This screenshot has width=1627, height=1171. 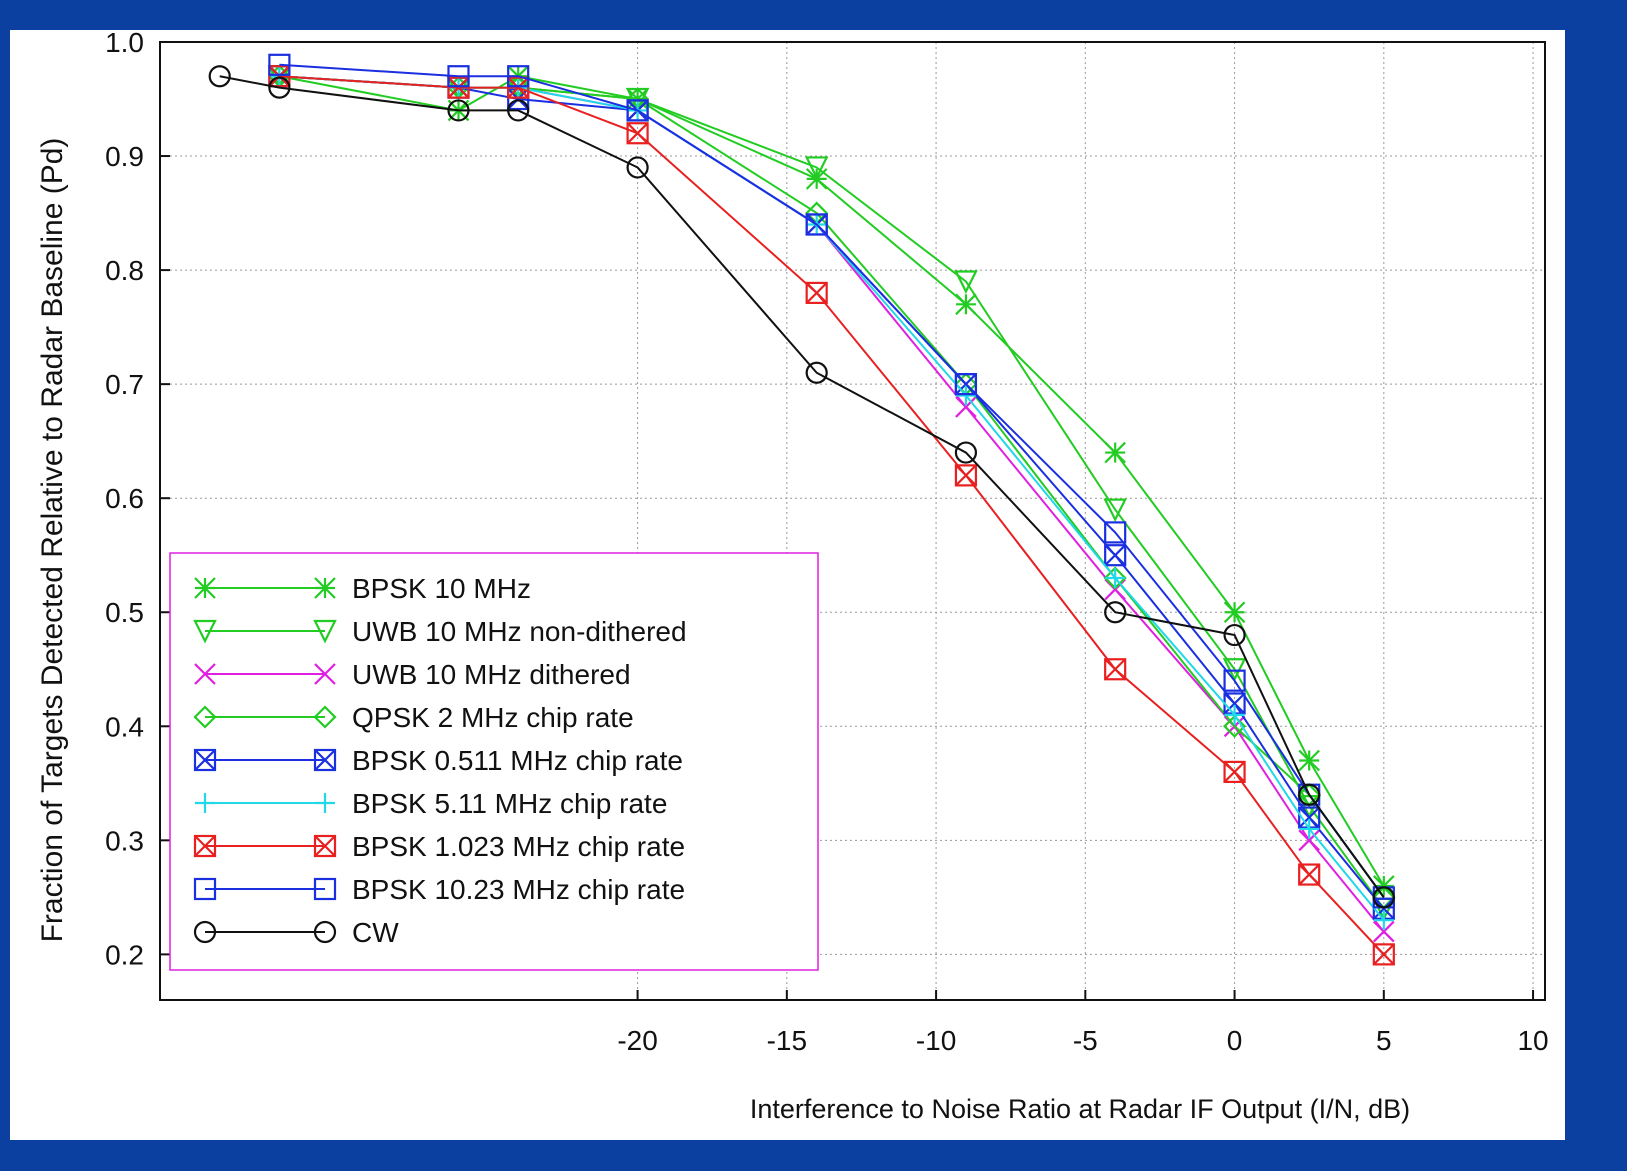 What do you see at coordinates (124, 954) in the screenshot?
I see `y-tick-label: 0.2` at bounding box center [124, 954].